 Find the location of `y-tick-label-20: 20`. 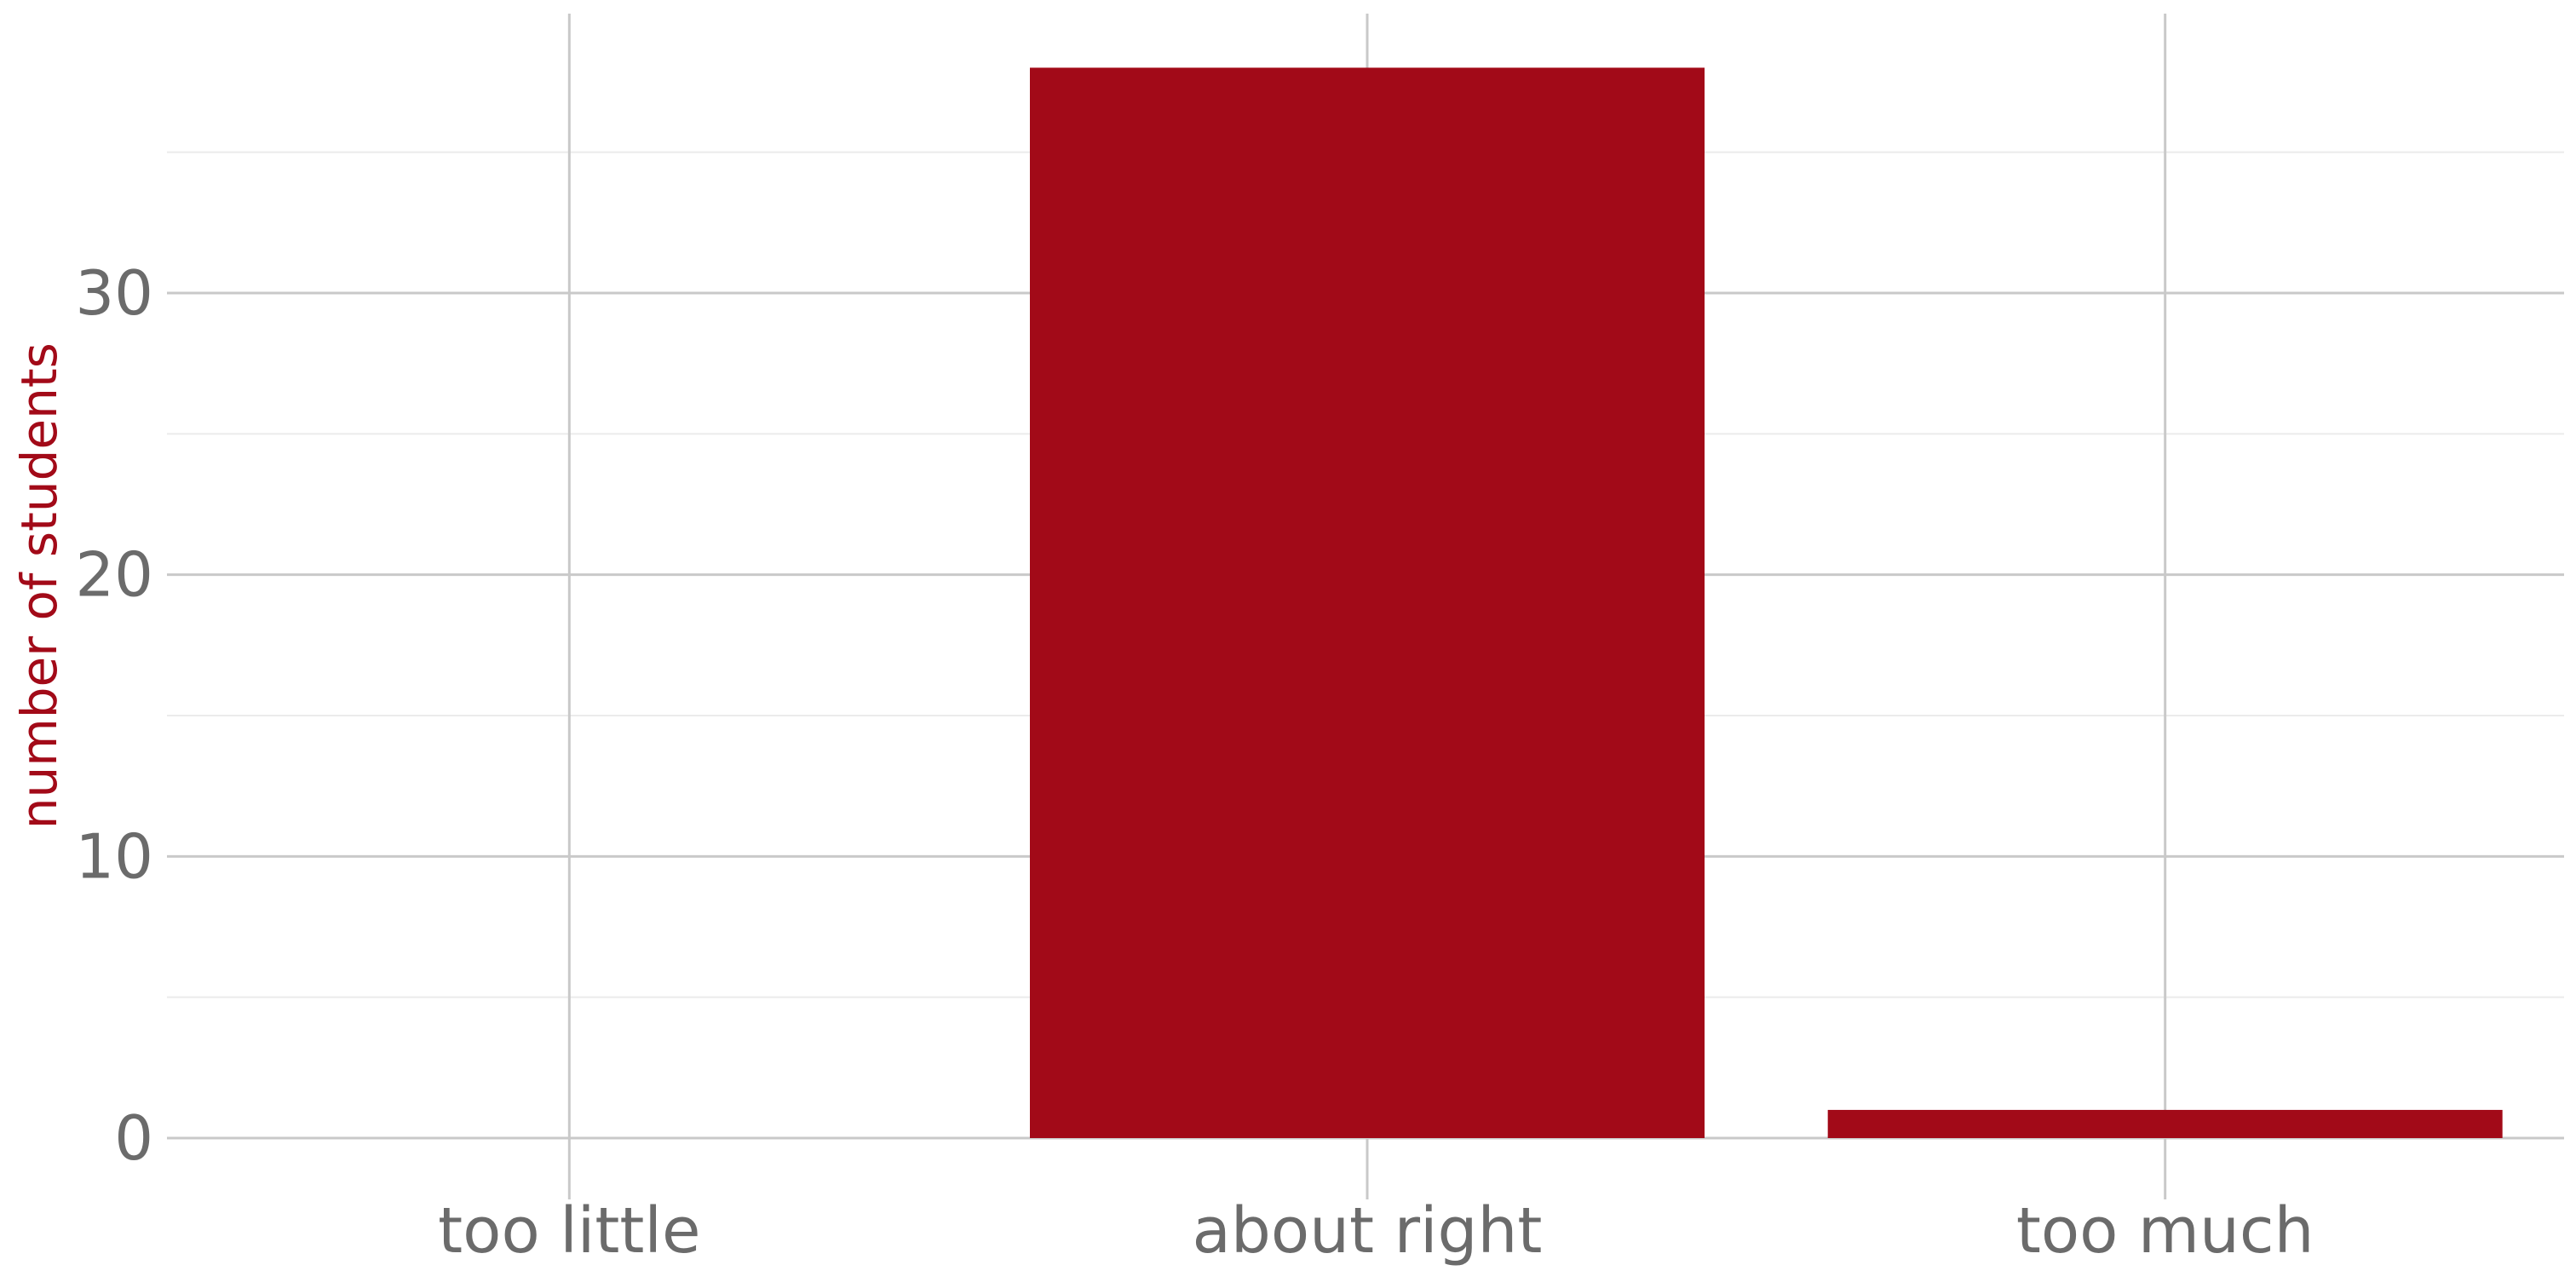

y-tick-label-20: 20 is located at coordinates (114, 575).